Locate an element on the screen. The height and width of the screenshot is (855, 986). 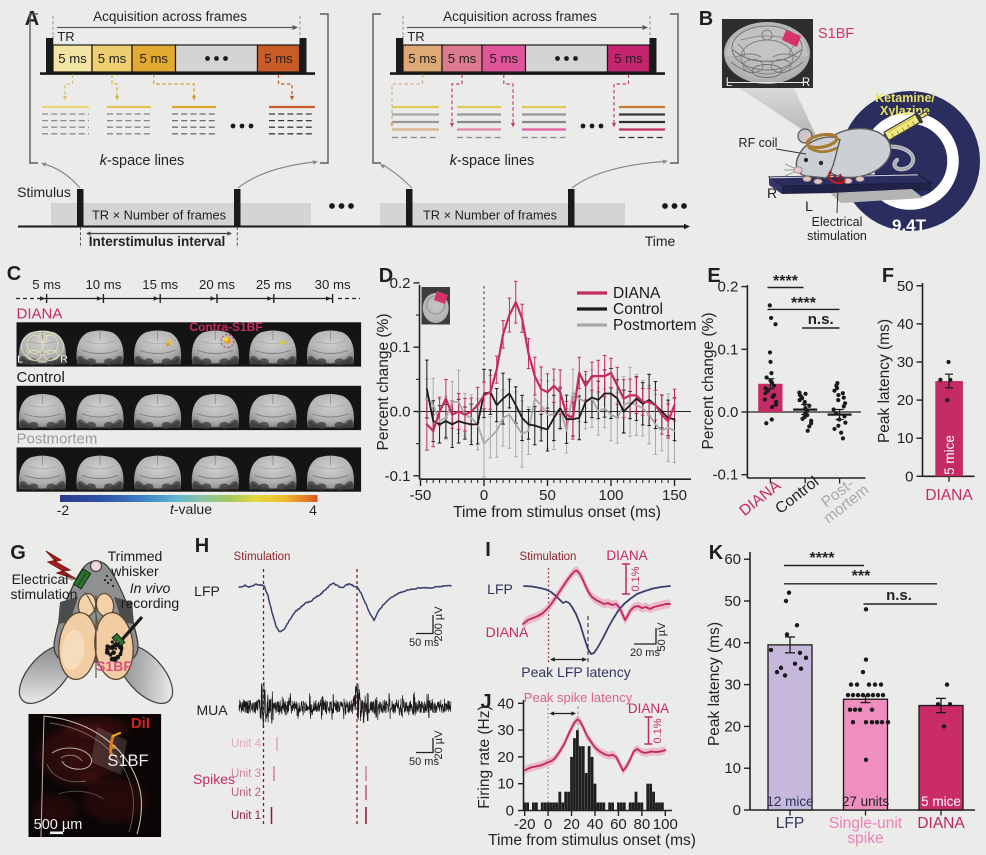
svg-text: Postmortem is located at coordinates (655, 325).